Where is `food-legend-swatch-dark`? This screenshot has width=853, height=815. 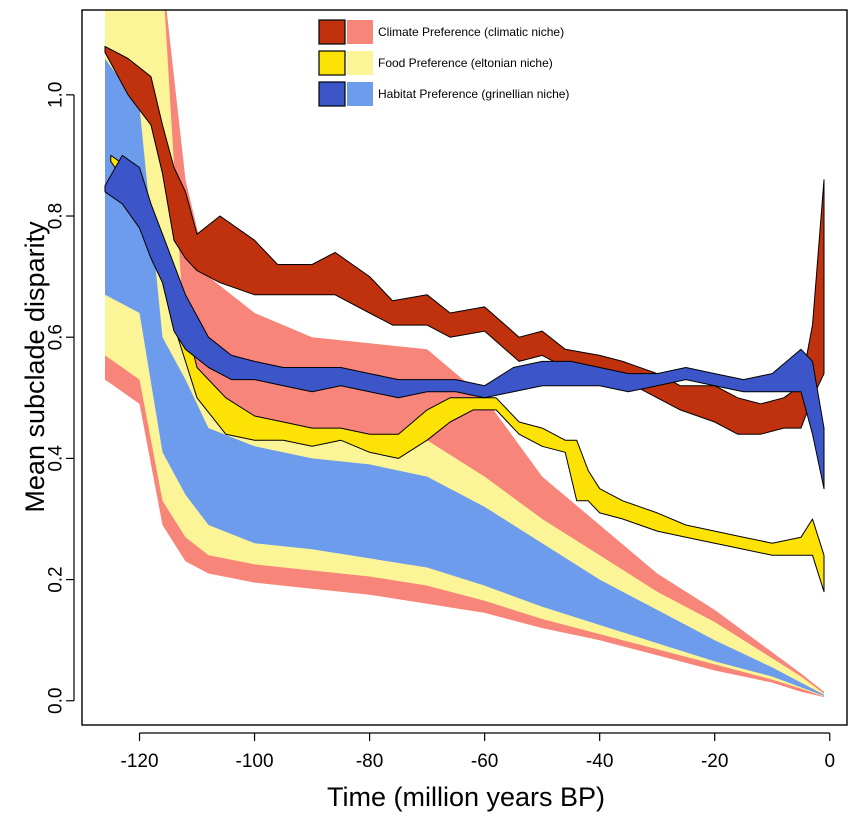
food-legend-swatch-dark is located at coordinates (332, 63).